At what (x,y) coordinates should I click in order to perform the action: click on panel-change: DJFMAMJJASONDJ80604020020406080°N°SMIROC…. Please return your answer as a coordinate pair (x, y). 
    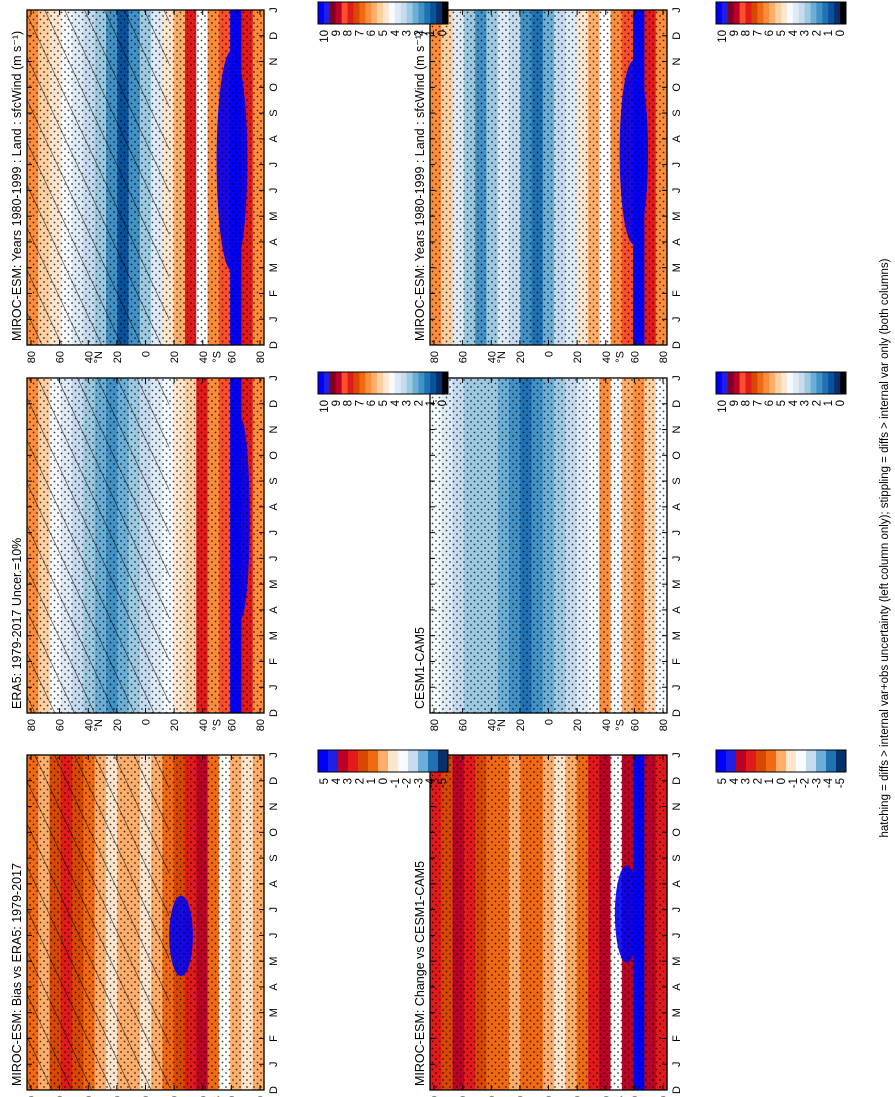
    Looking at the image, I should click on (548, 924).